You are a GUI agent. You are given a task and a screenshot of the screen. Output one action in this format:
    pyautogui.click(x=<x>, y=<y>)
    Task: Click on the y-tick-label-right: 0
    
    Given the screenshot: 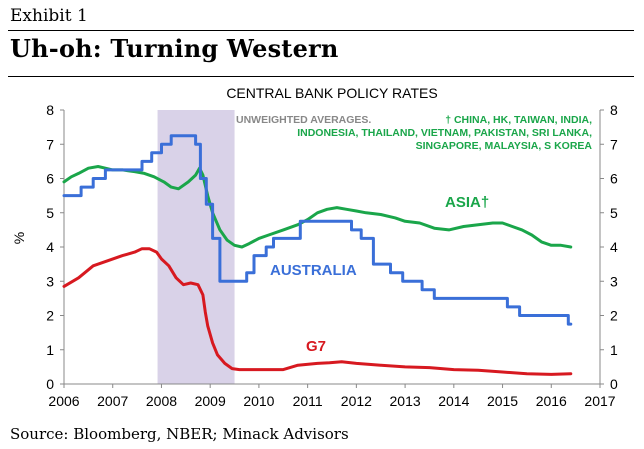 What is the action you would take?
    pyautogui.click(x=614, y=384)
    